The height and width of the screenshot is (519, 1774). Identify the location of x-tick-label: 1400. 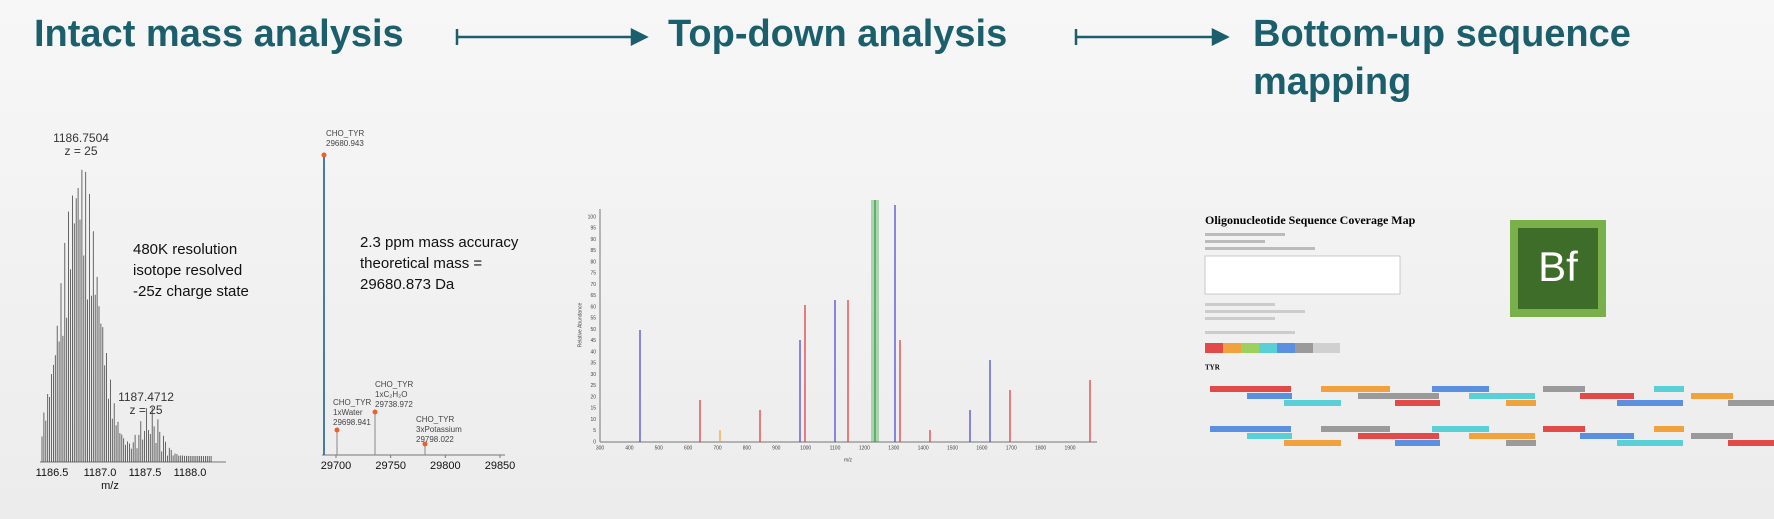
(923, 448).